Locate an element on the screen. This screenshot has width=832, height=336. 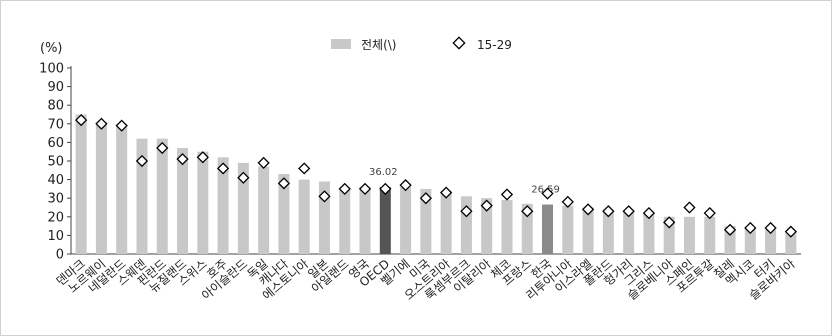
y-tick-label: 20 is located at coordinates (55, 217).